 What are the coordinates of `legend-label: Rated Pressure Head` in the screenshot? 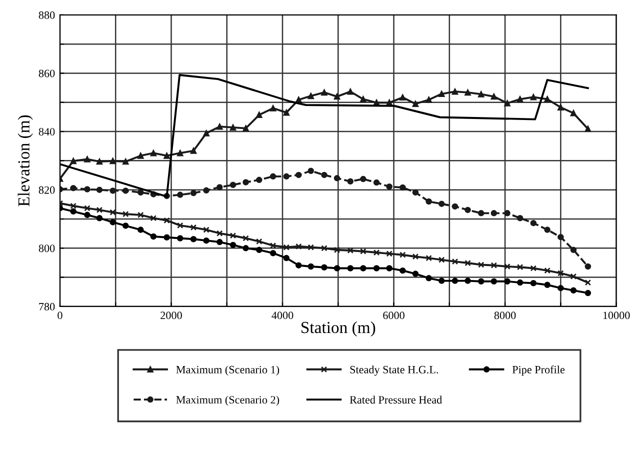 It's located at (396, 400).